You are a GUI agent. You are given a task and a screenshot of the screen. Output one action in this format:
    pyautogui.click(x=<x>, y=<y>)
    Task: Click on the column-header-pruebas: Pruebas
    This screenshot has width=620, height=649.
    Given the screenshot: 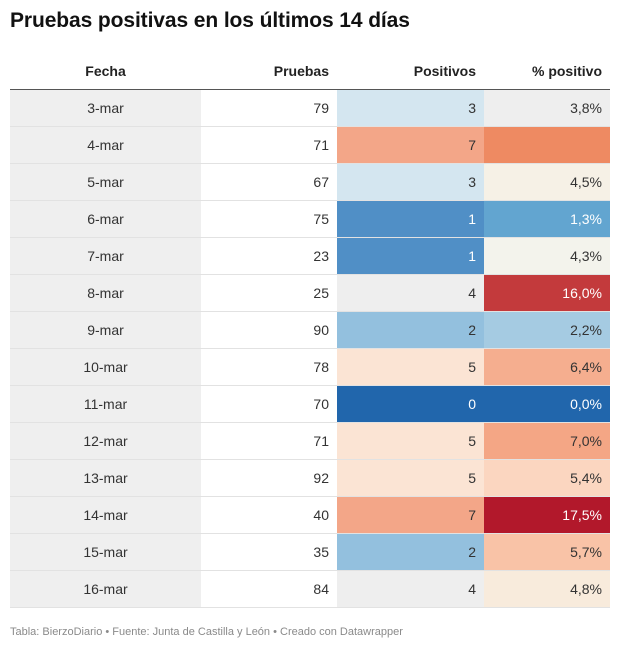 What is the action you would take?
    pyautogui.click(x=269, y=71)
    